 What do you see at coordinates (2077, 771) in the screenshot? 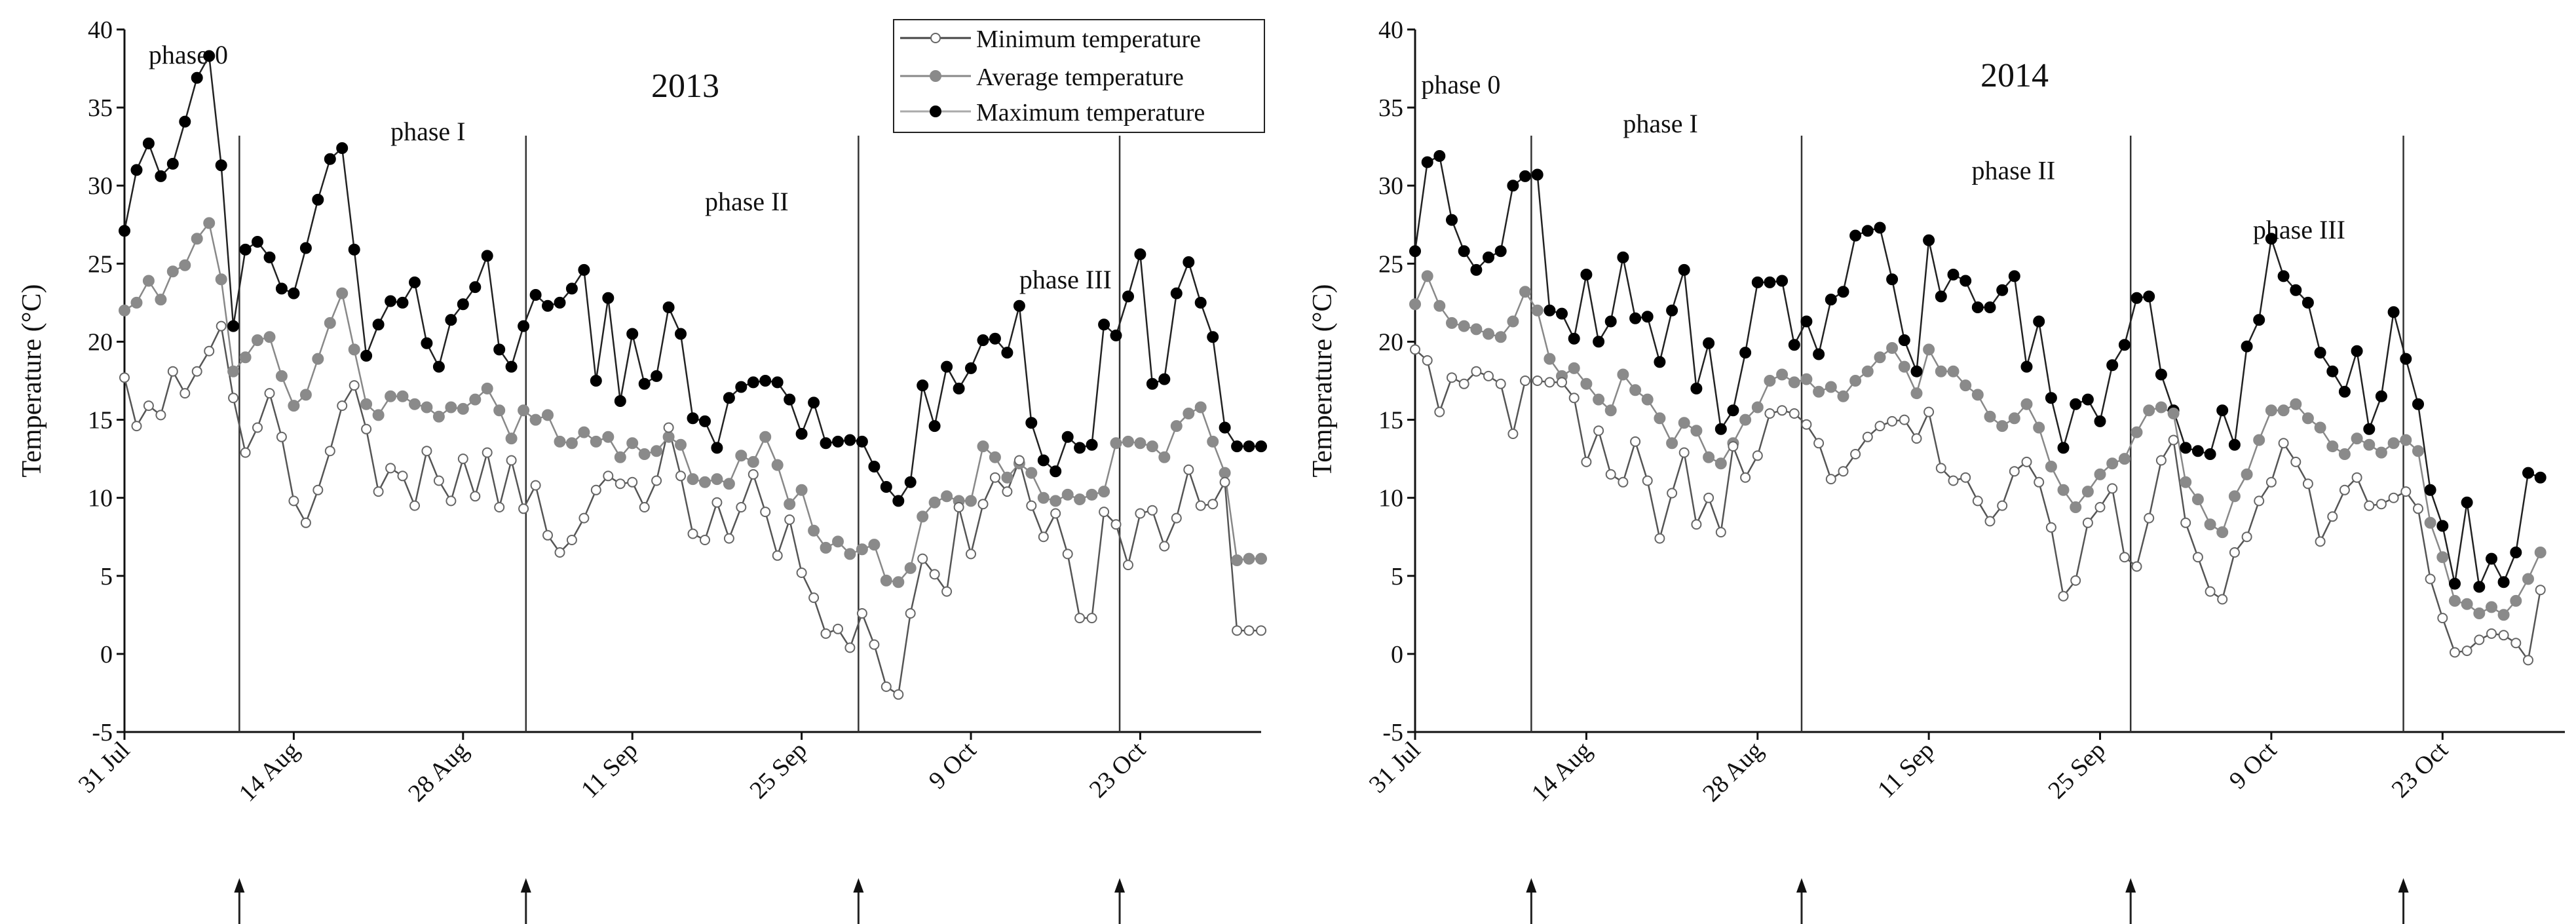
I see `chart-2014-x-tick-label: 25 Sep` at bounding box center [2077, 771].